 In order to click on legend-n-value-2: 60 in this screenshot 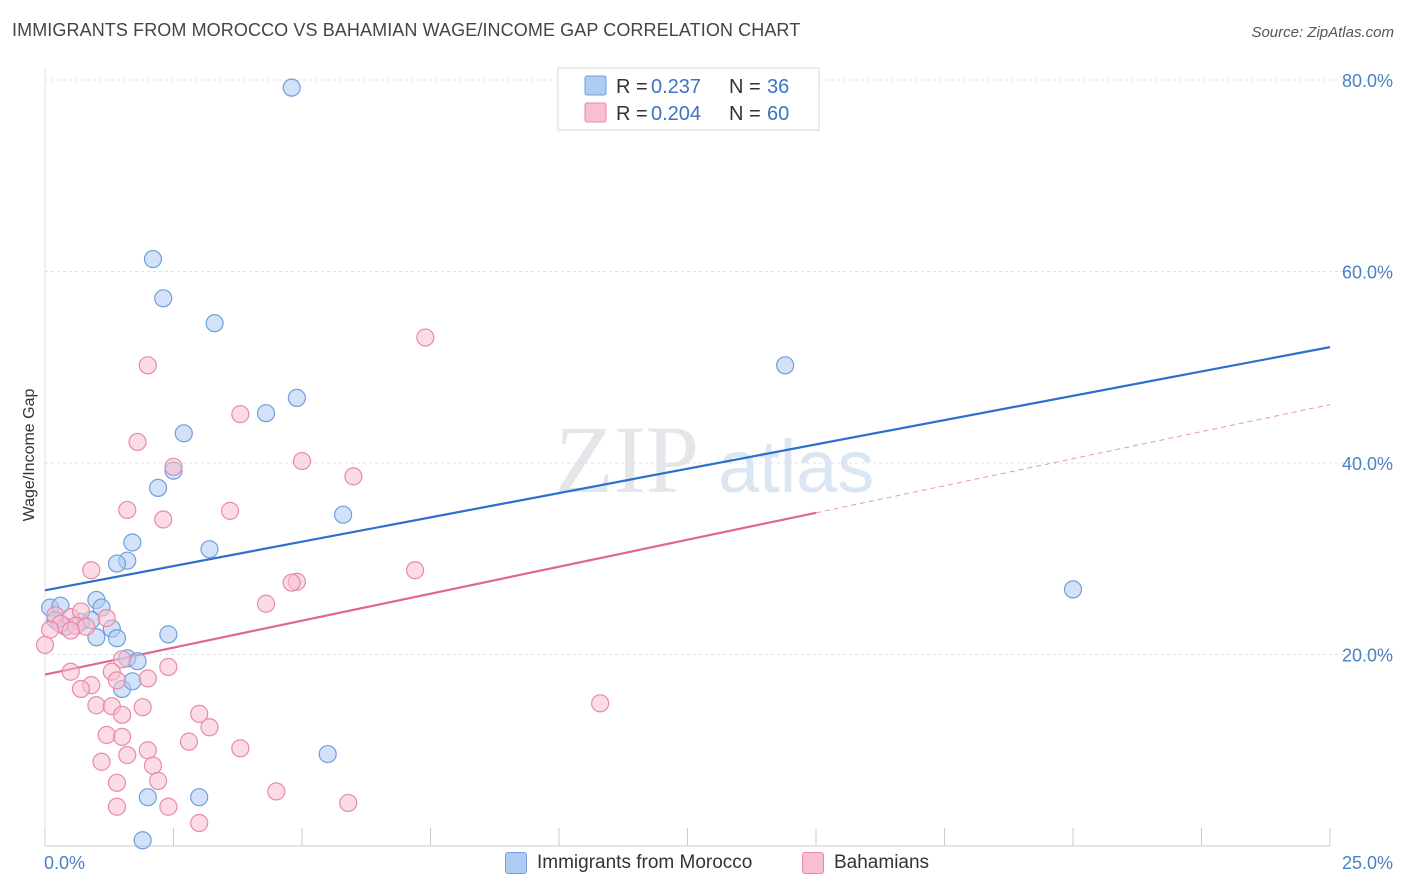, I will do `click(778, 114)`.